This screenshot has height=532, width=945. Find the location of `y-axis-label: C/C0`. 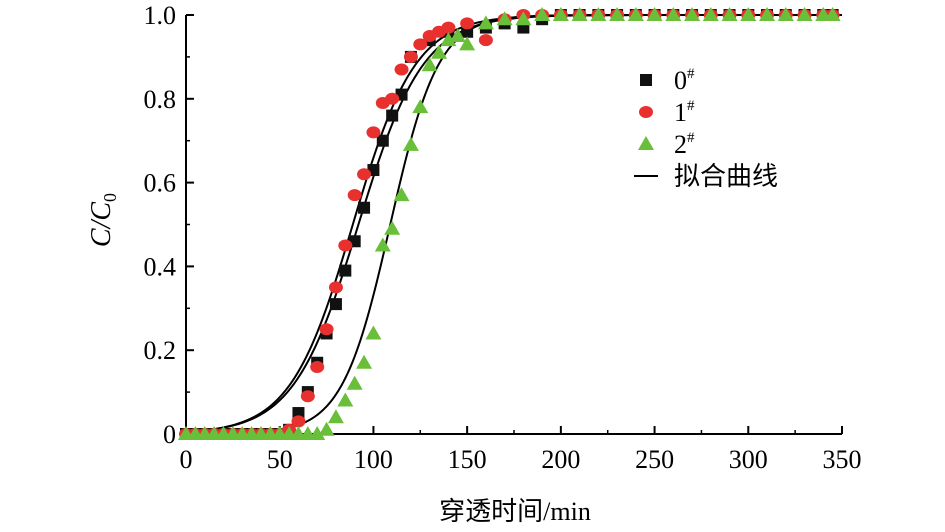

y-axis-label: C/C0 is located at coordinates (103, 220).